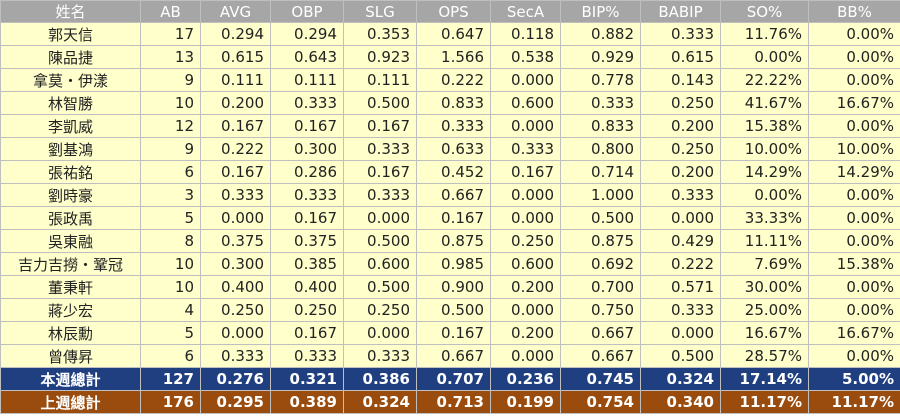  Describe the element at coordinates (764, 241) in the screenshot. I see `stat-cell: 11.11%` at that location.